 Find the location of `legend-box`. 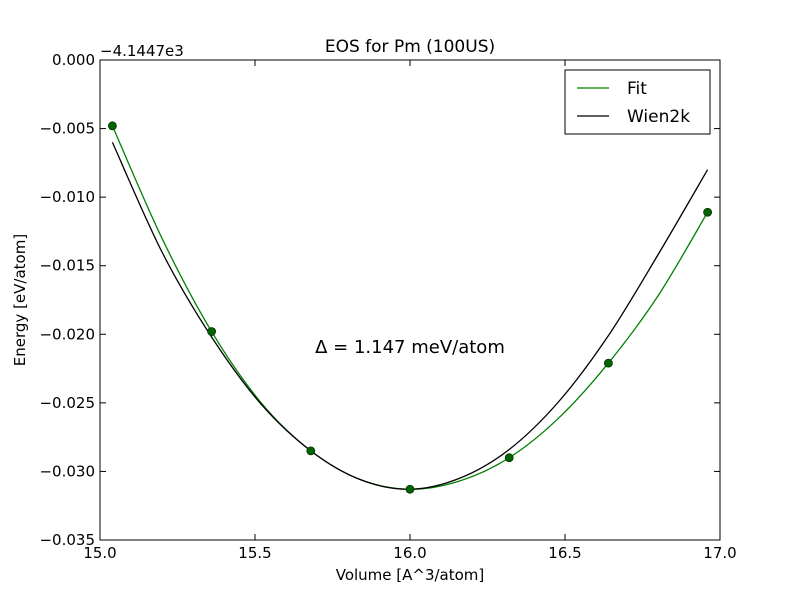

legend-box is located at coordinates (637, 102).